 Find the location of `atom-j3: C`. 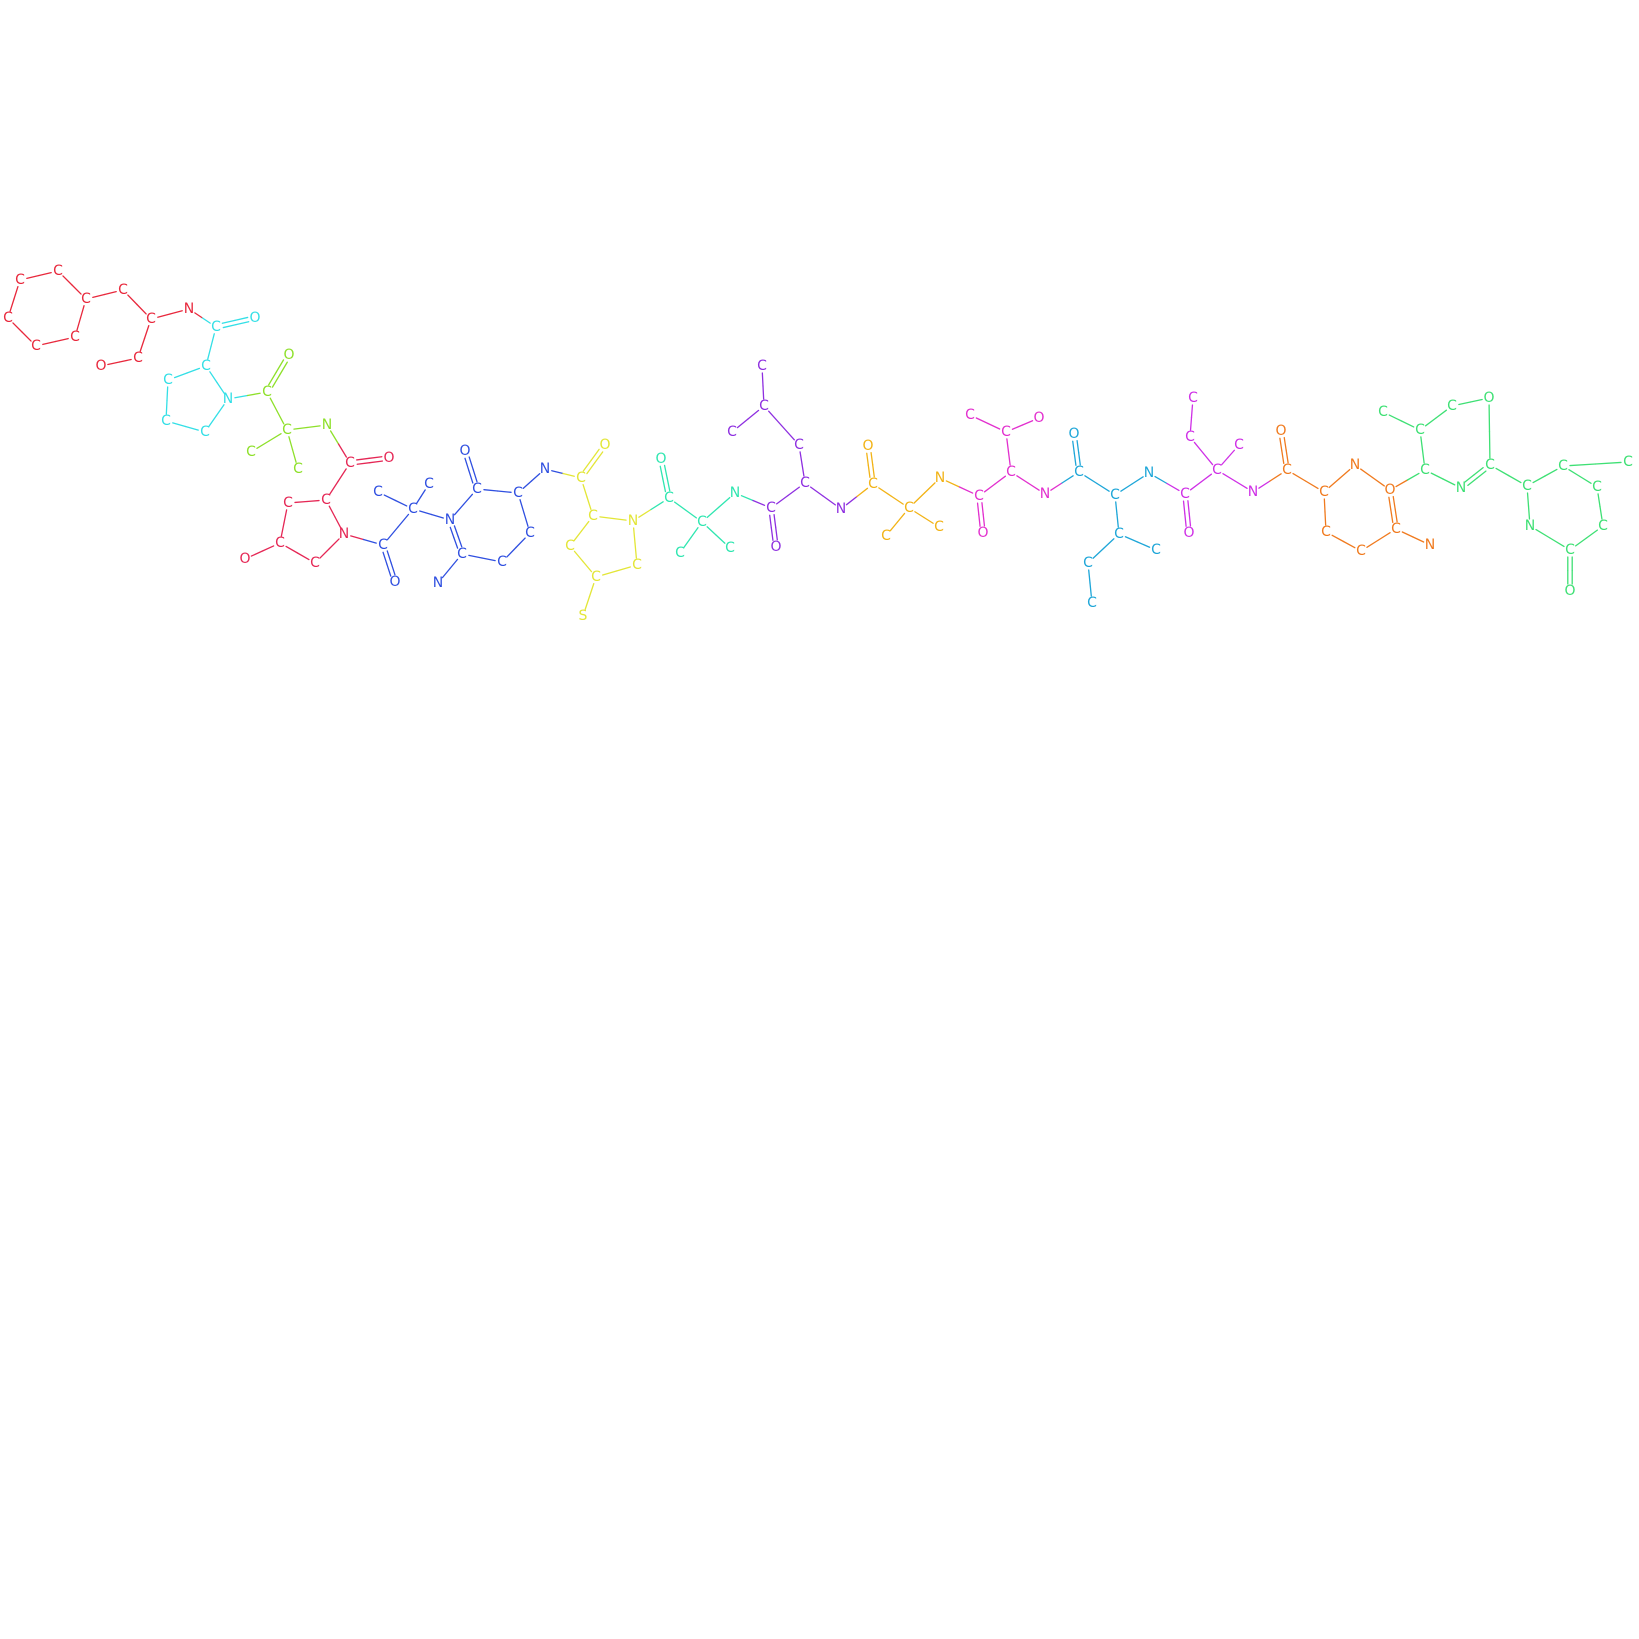

atom-j3: C is located at coordinates (886, 536).